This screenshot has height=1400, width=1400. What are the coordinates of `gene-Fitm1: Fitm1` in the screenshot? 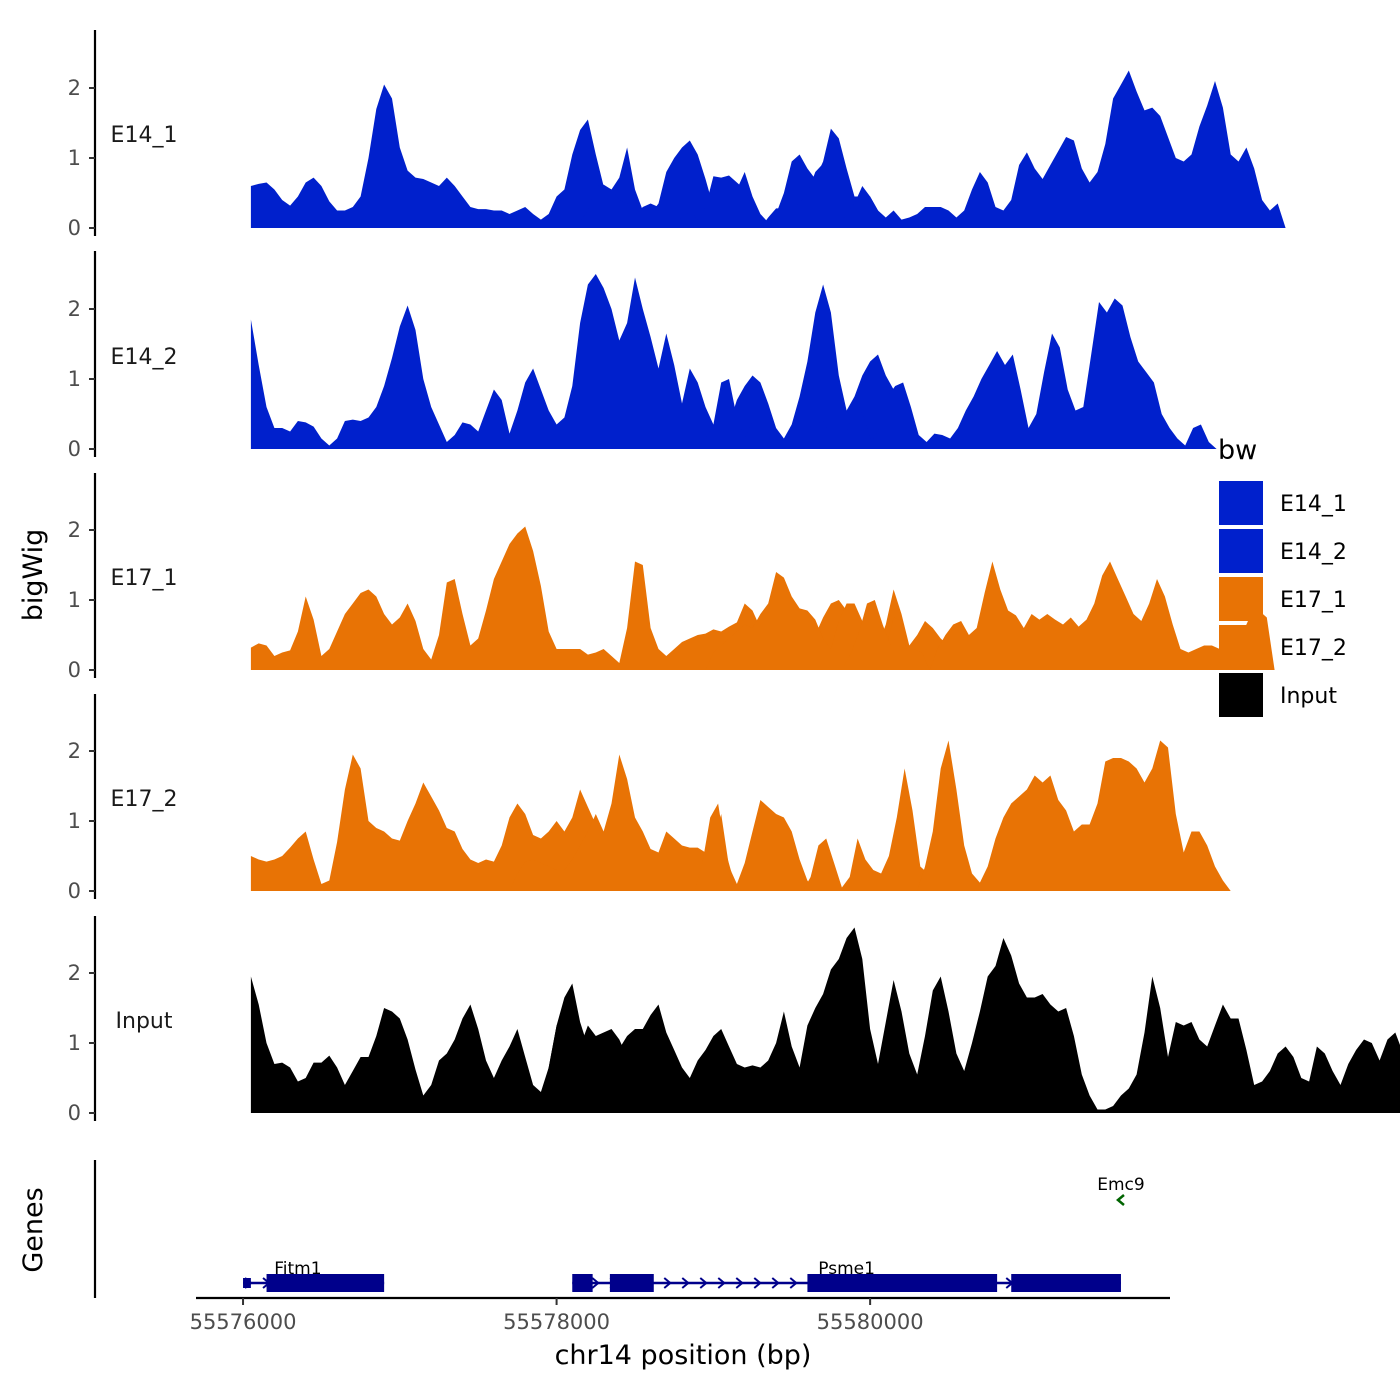 It's located at (314, 1275).